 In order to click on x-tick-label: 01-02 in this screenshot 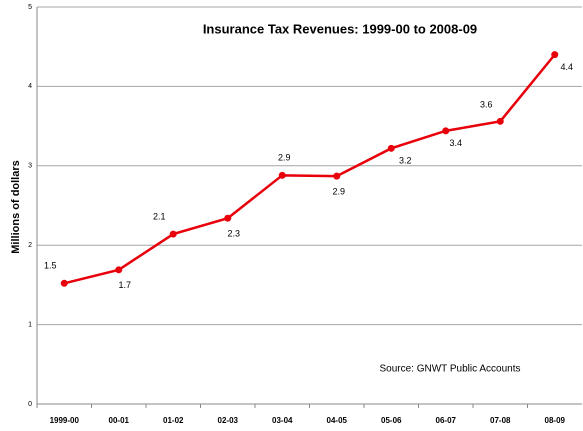, I will do `click(173, 420)`.